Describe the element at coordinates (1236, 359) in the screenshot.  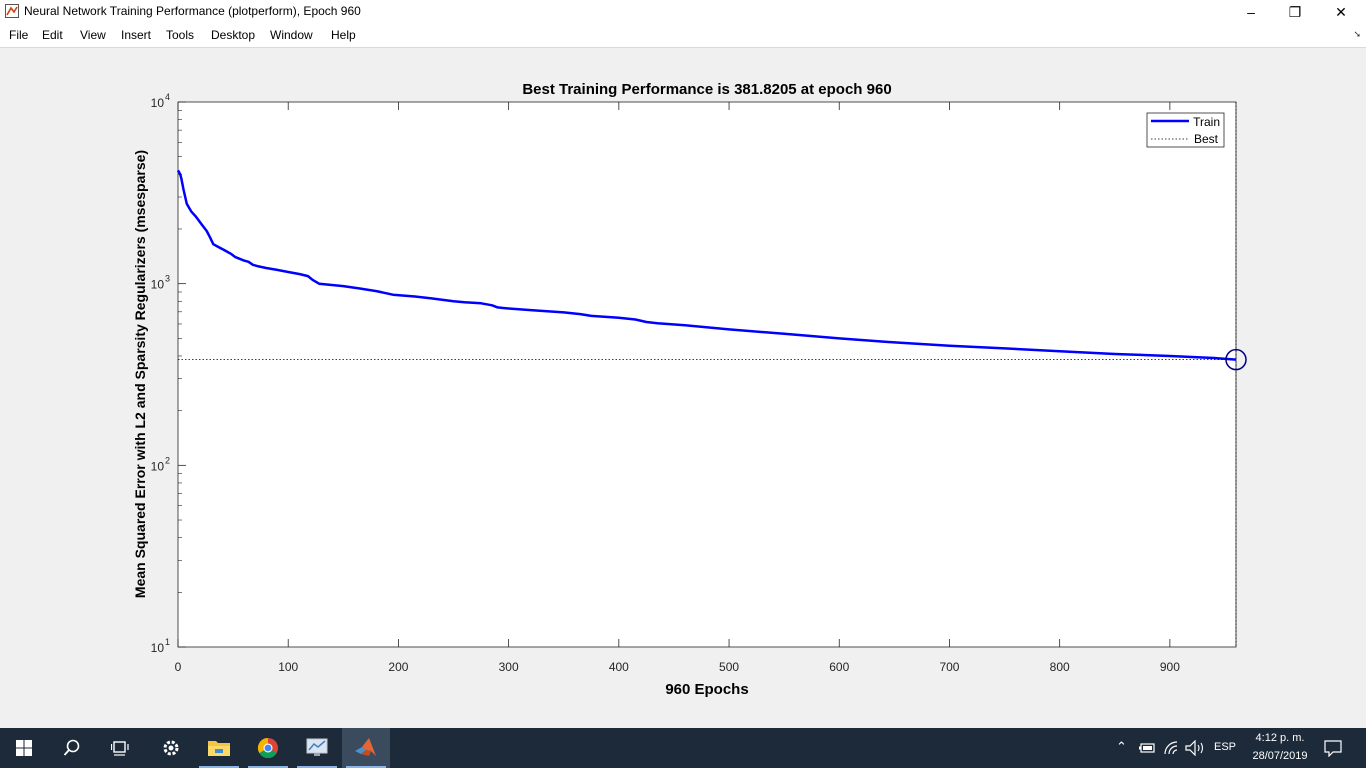
I see `best-point-marker` at that location.